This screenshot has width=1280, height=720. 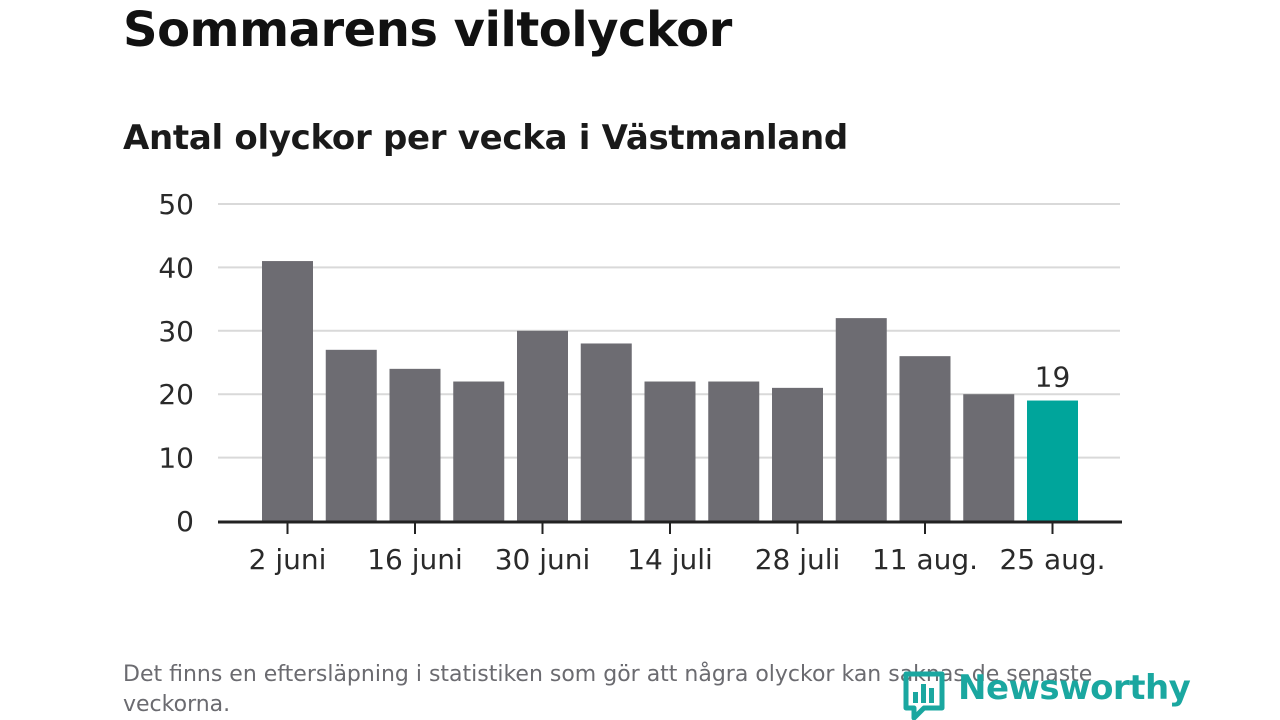 What do you see at coordinates (176, 204) in the screenshot?
I see `y-tick-label: 50` at bounding box center [176, 204].